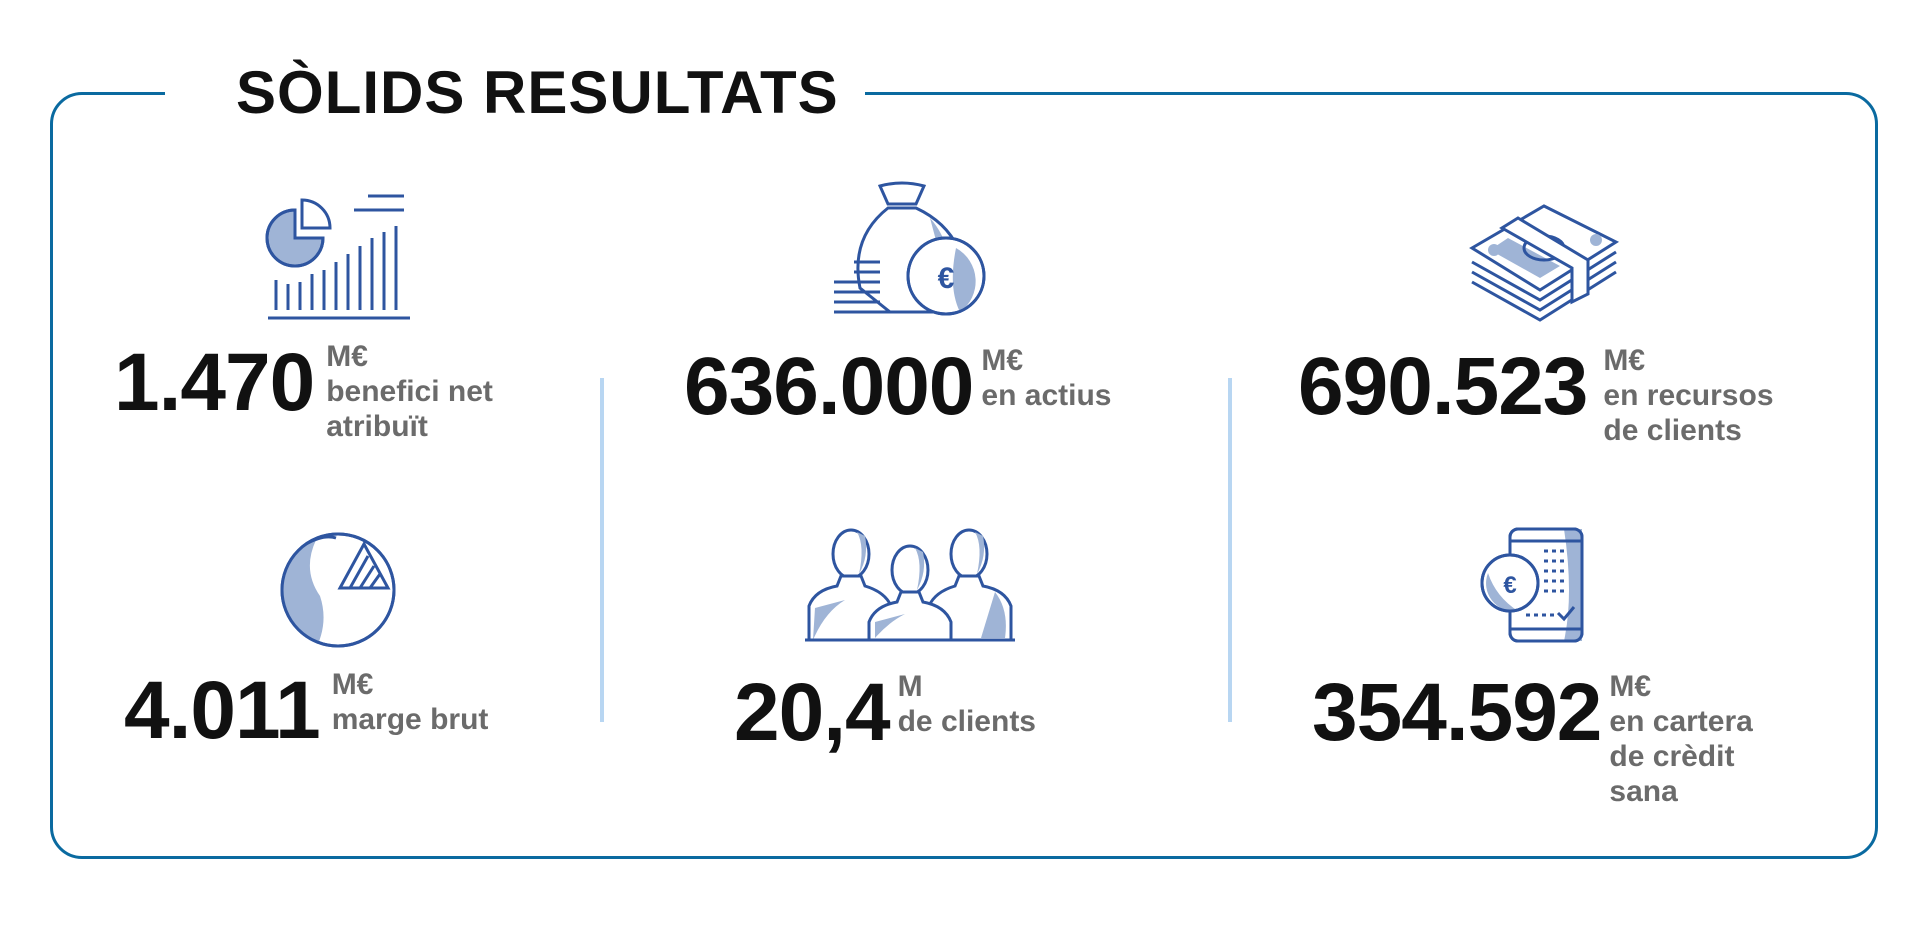 The height and width of the screenshot is (945, 1920). What do you see at coordinates (966, 721) in the screenshot?
I see `kpi-description: de clients` at bounding box center [966, 721].